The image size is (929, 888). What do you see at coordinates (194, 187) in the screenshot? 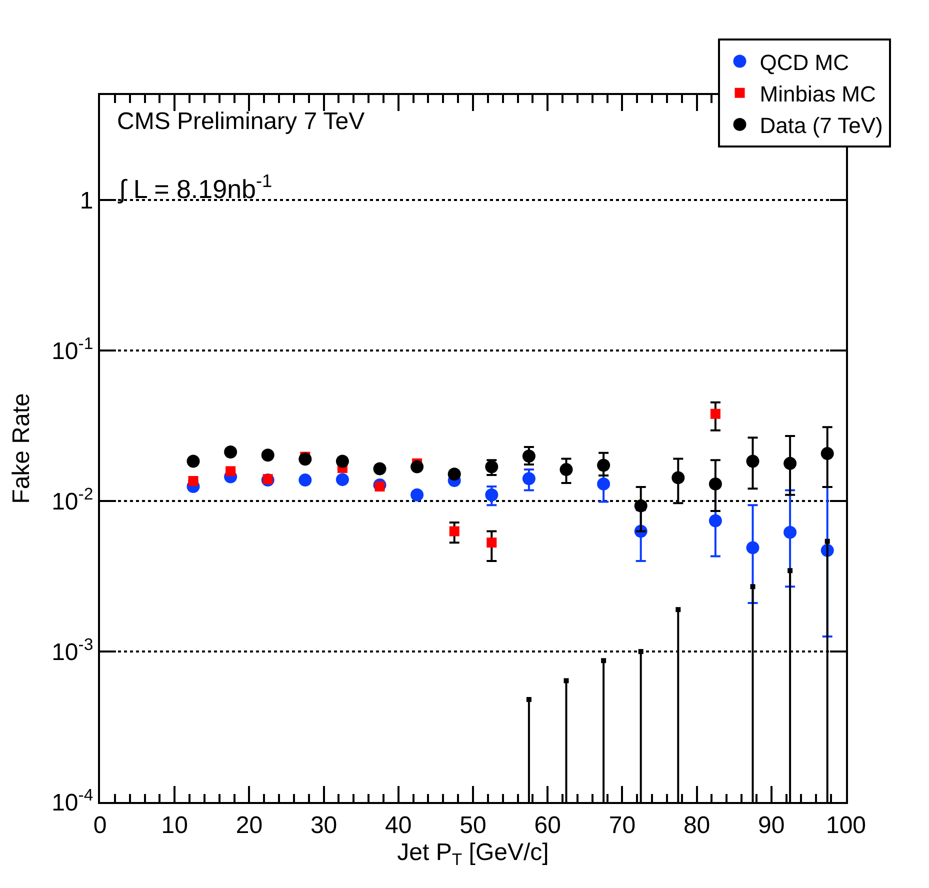
I see `annotation: ∫ L = 8.19nb$^{-1}$` at bounding box center [194, 187].